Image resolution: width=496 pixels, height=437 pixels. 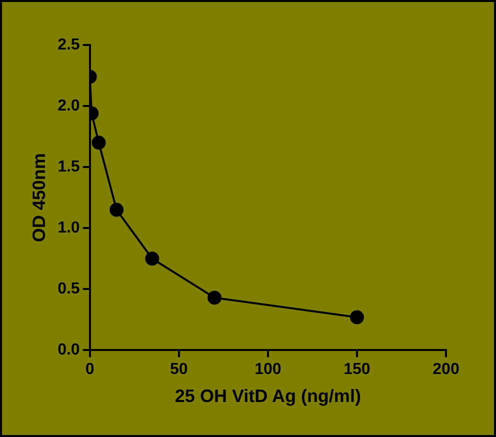 What do you see at coordinates (69, 105) in the screenshot?
I see `y-tick-label: 2.0` at bounding box center [69, 105].